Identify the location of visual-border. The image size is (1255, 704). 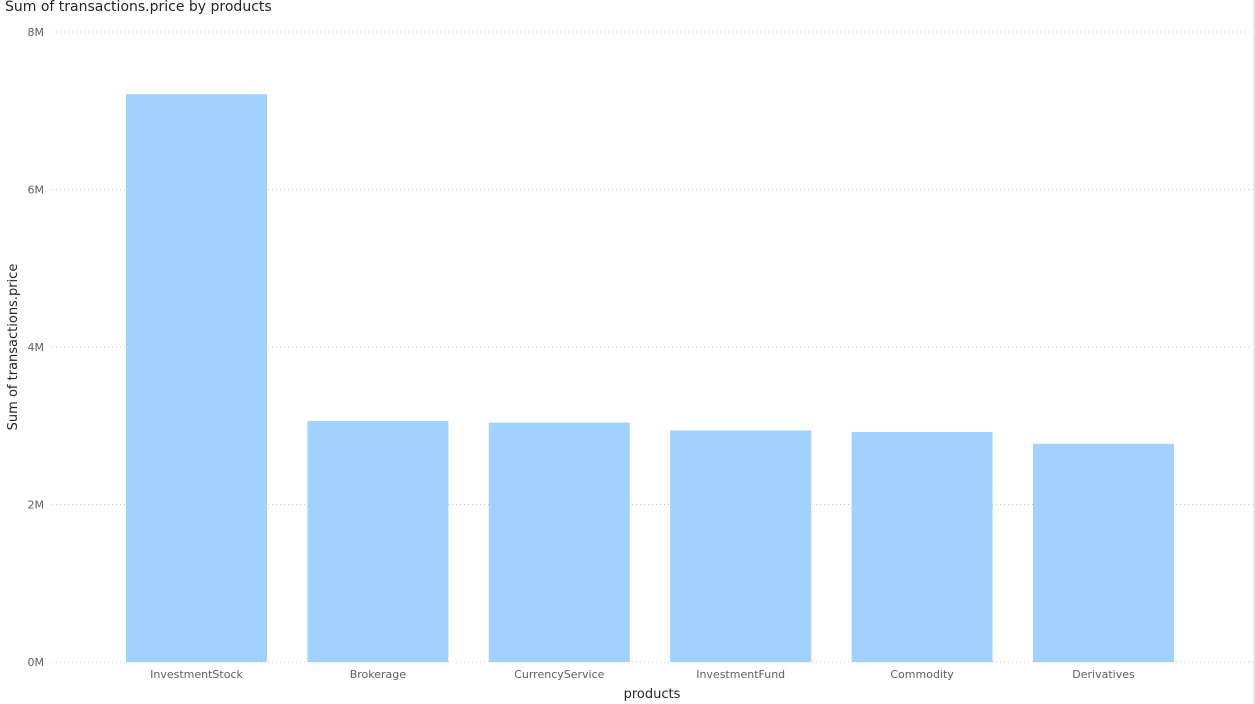
(1254, 352).